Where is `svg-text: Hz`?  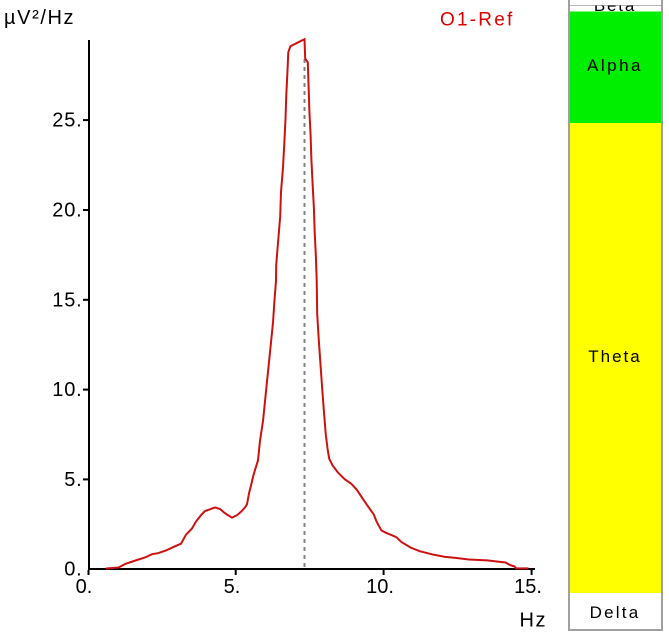
svg-text: Hz is located at coordinates (533, 621).